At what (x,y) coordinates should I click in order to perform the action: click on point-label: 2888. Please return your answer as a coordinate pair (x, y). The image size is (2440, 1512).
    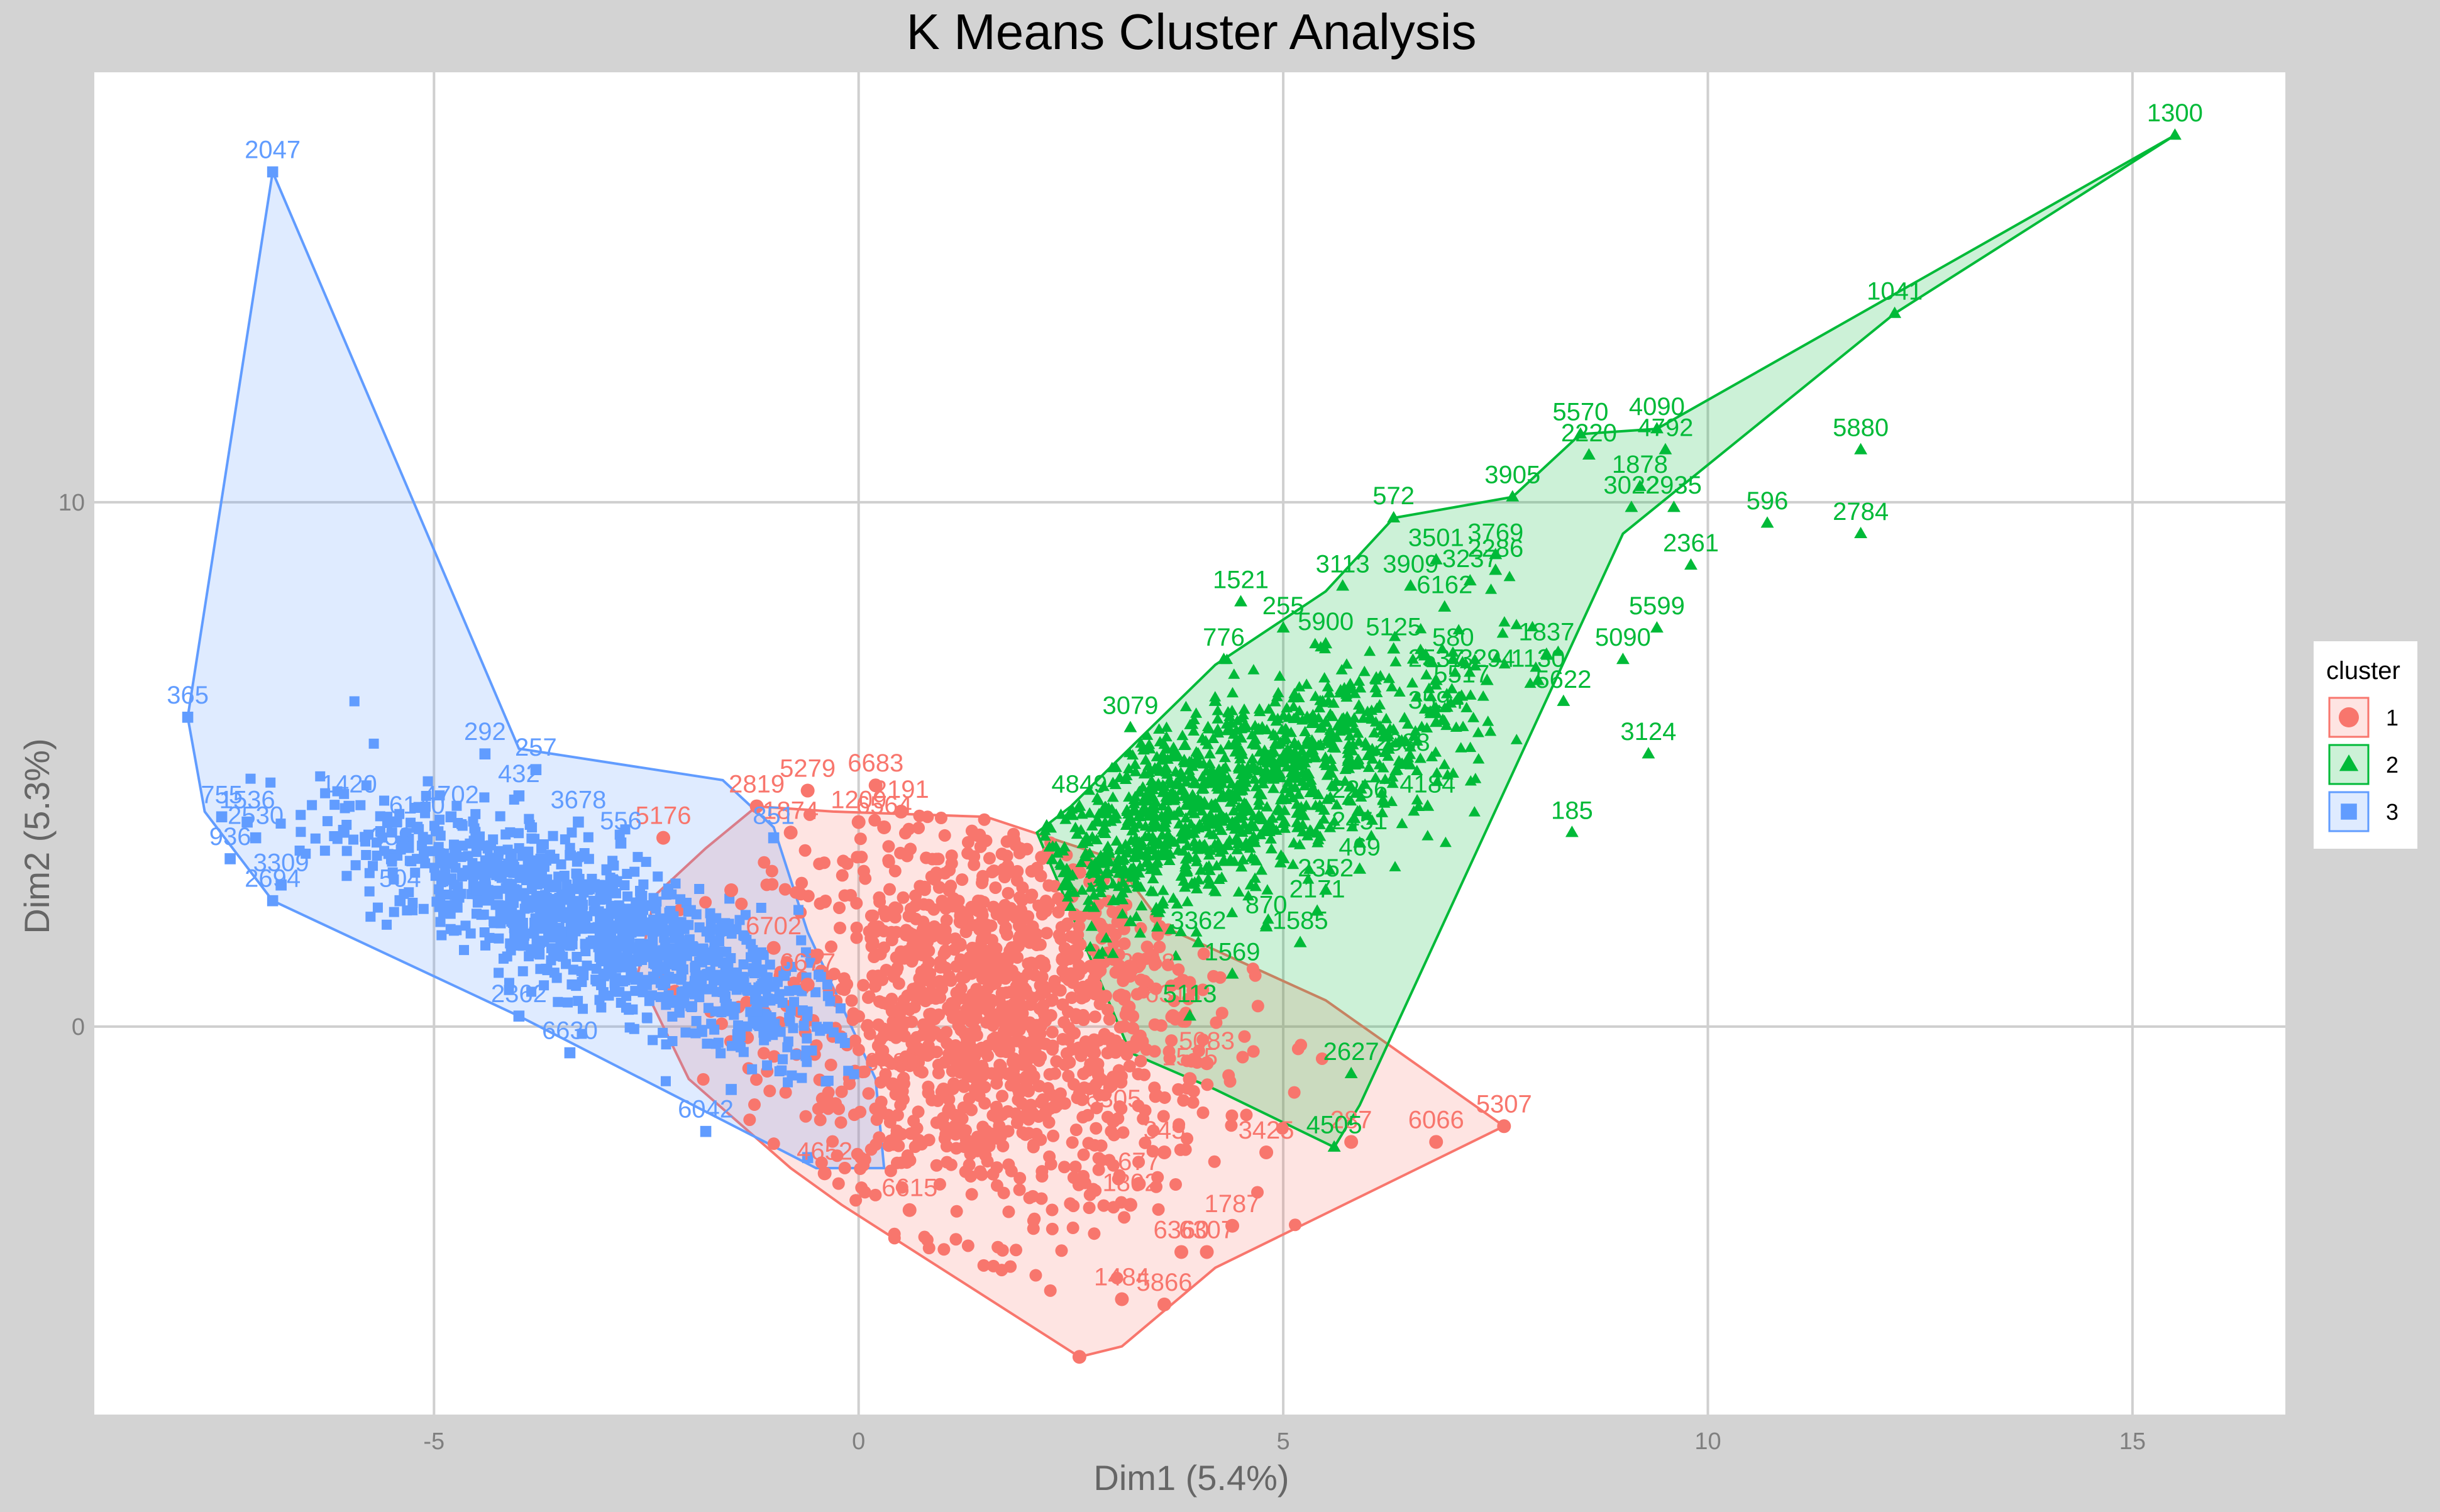
    Looking at the image, I should click on (1402, 743).